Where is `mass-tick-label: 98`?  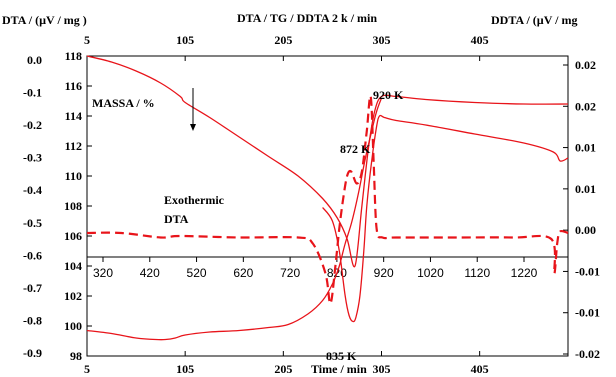
mass-tick-label: 98 is located at coordinates (76, 356).